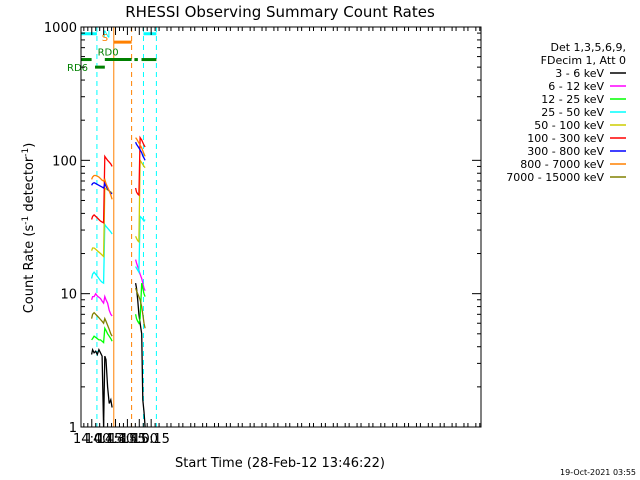 The width and height of the screenshot is (640, 480). I want to click on flag-layer: NS RD0 RD6, so click(112, 227).